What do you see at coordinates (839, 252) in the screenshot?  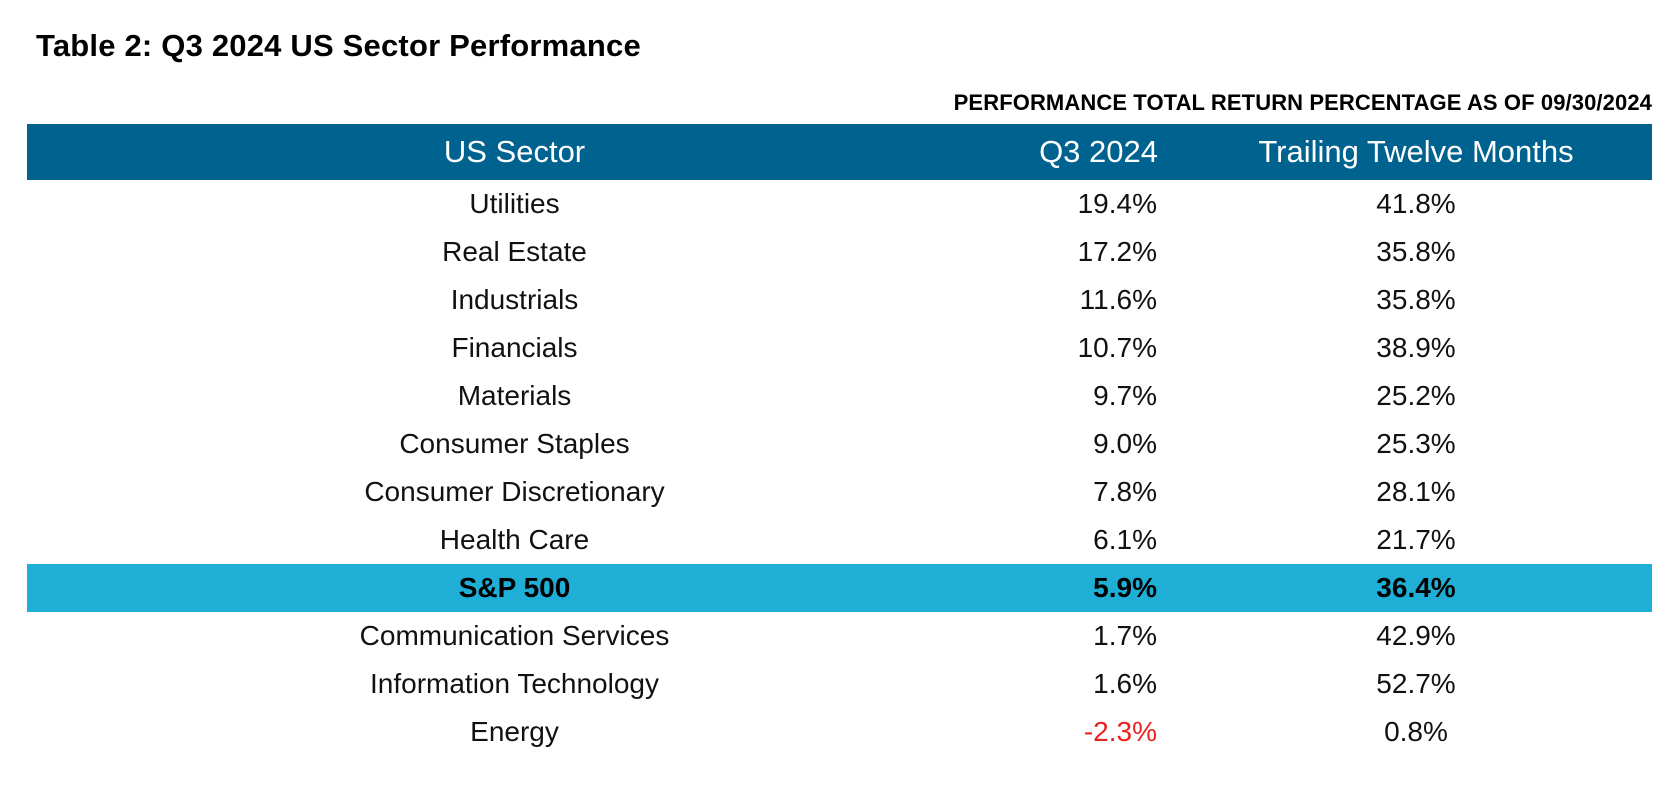 I see `table-row: Real Estate 17.2% 35.8%` at bounding box center [839, 252].